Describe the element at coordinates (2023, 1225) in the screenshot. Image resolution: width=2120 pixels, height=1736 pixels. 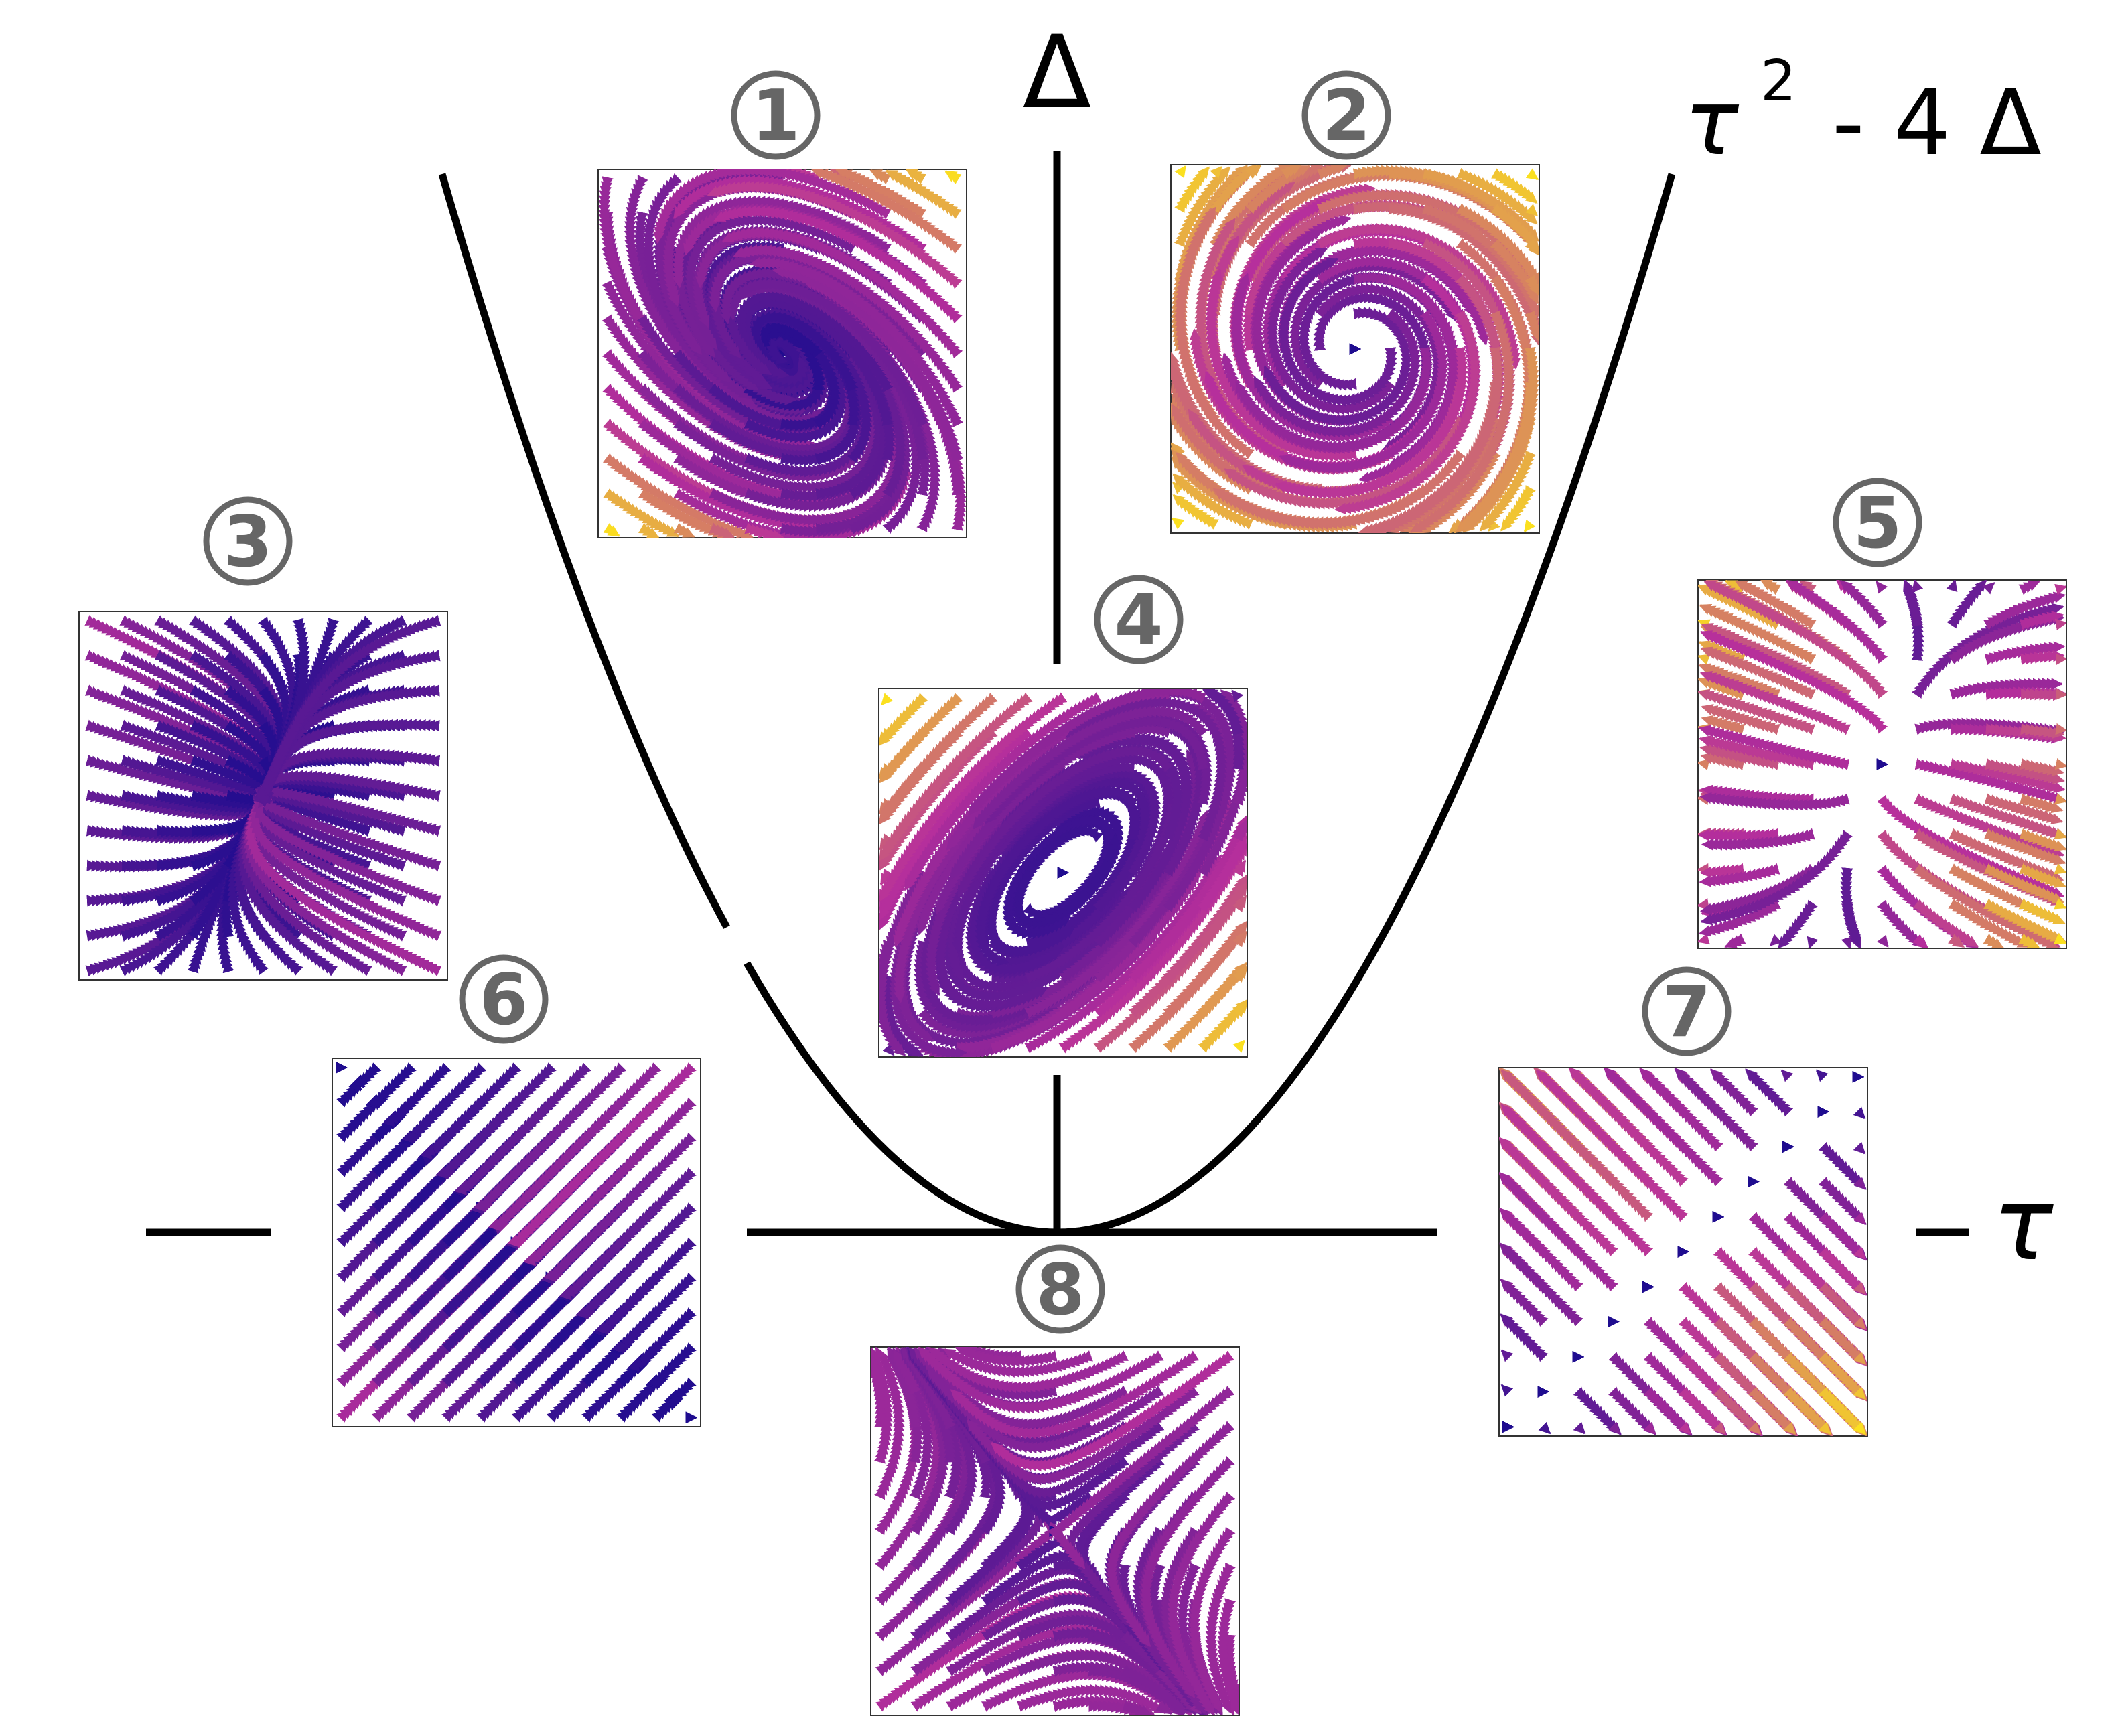
I see `tau-axis-label: τ` at that location.